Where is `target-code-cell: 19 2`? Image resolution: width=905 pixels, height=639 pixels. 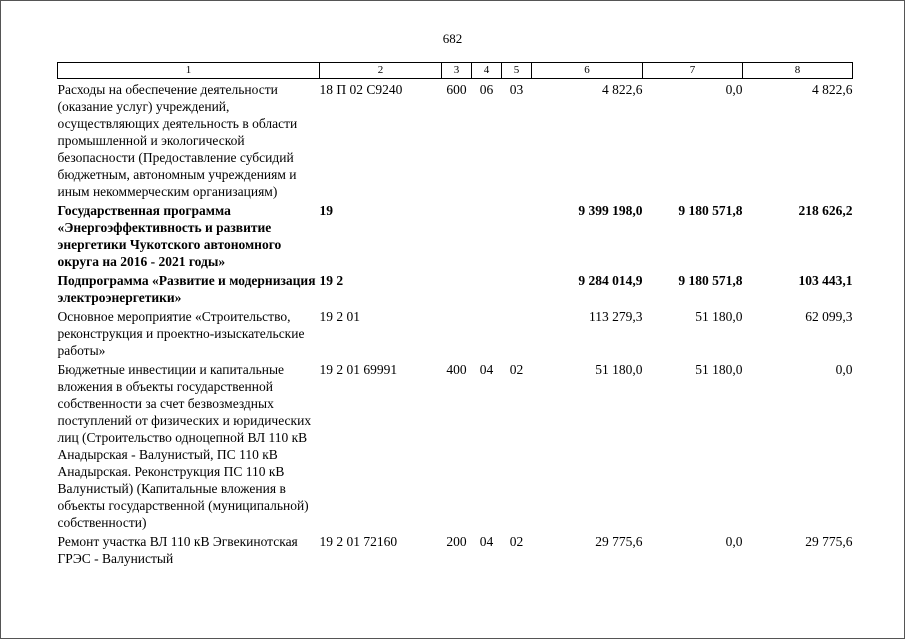 target-code-cell: 19 2 is located at coordinates (331, 280).